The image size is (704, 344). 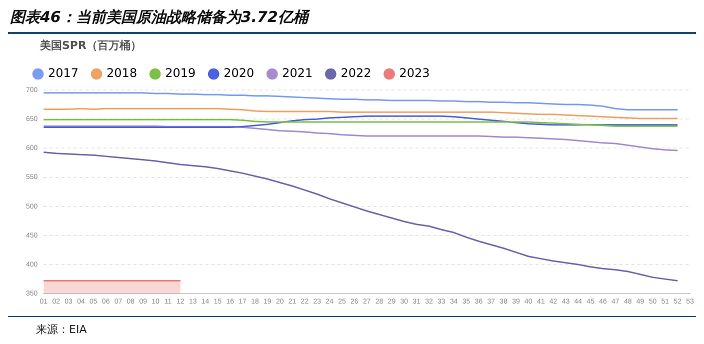 I want to click on legend-label: 2021, so click(x=297, y=73).